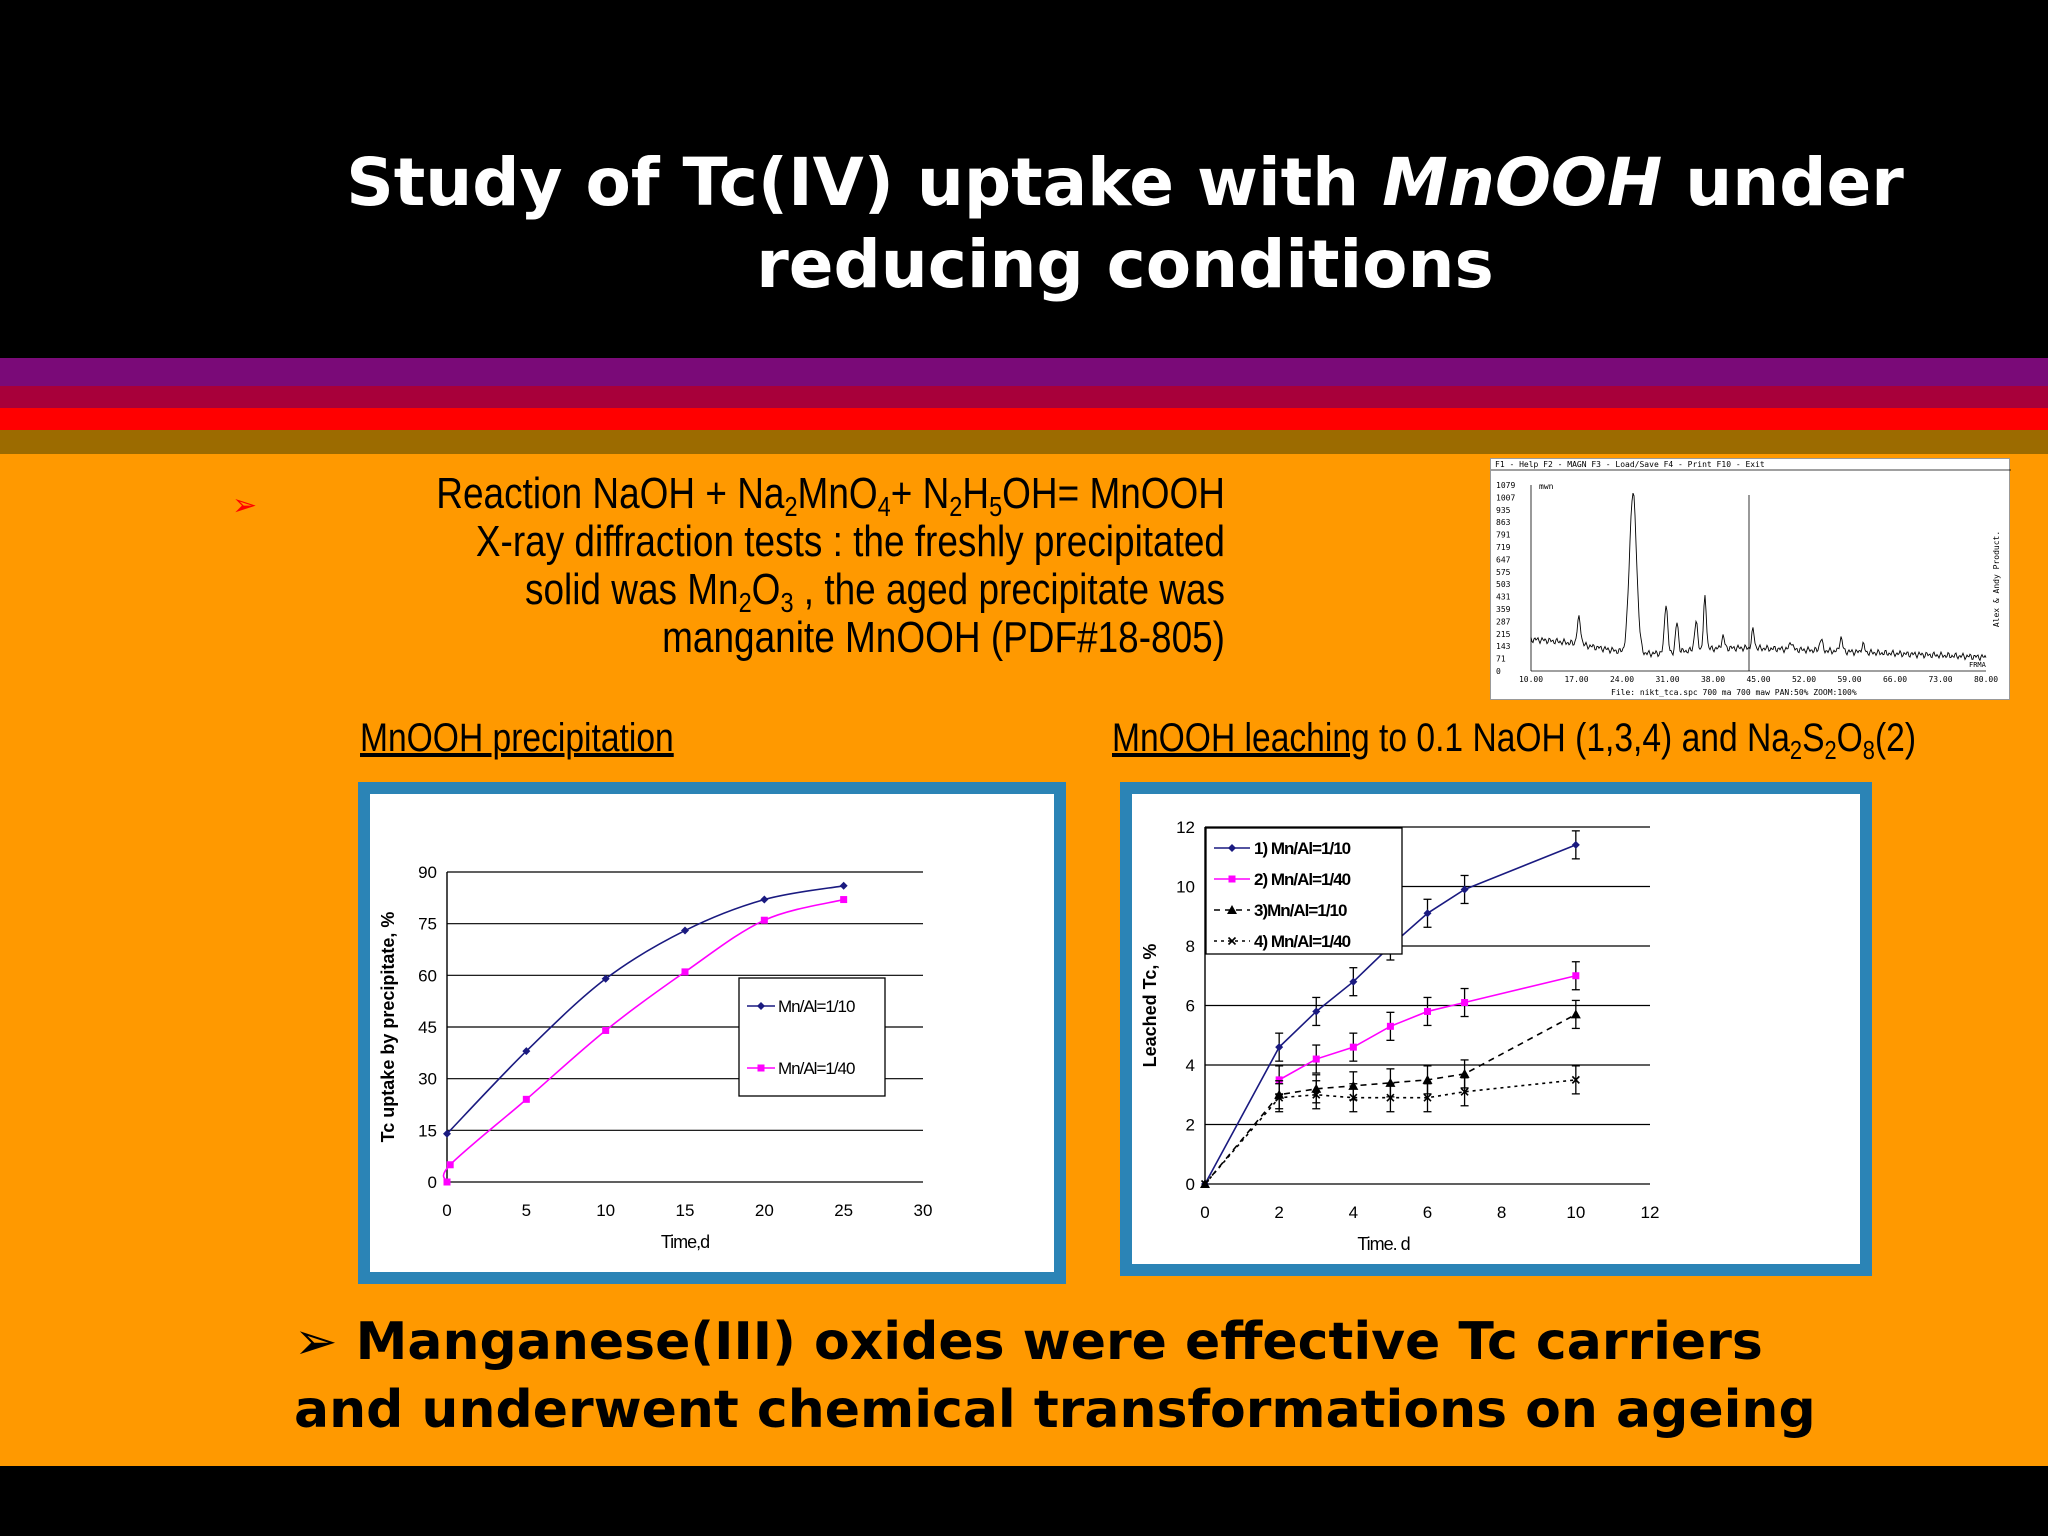 This screenshot has height=1536, width=2048. I want to click on x-axis-label: Time,d, so click(685, 1242).